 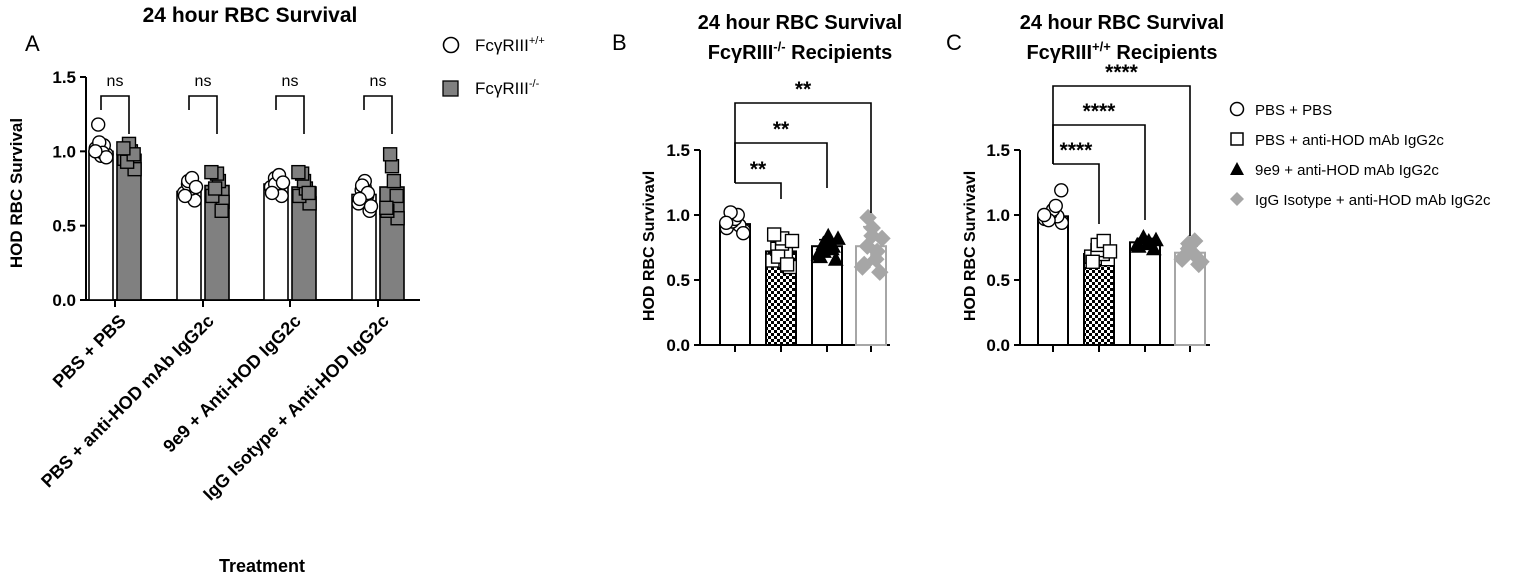 What do you see at coordinates (998, 215) in the screenshot?
I see `panel-c-y-tick-label: 1.0` at bounding box center [998, 215].